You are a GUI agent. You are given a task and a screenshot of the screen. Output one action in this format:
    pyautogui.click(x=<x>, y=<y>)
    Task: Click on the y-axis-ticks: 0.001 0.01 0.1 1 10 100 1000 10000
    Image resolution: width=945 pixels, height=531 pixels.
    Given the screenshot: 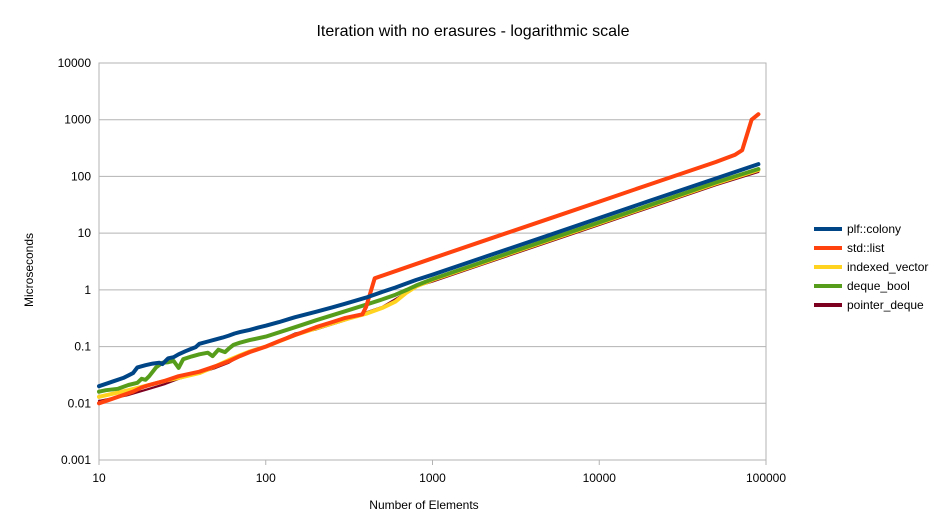 What is the action you would take?
    pyautogui.click(x=75, y=261)
    